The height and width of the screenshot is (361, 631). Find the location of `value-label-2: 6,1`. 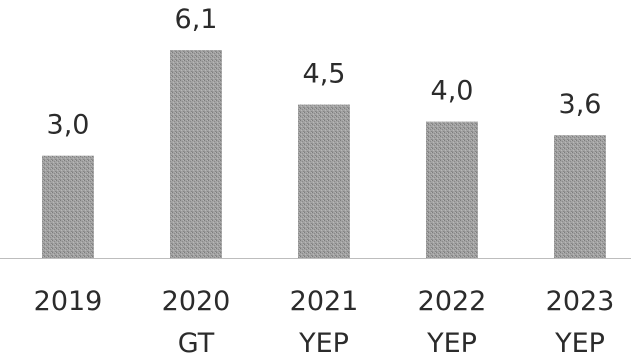

value-label-2: 6,1 is located at coordinates (196, 19).